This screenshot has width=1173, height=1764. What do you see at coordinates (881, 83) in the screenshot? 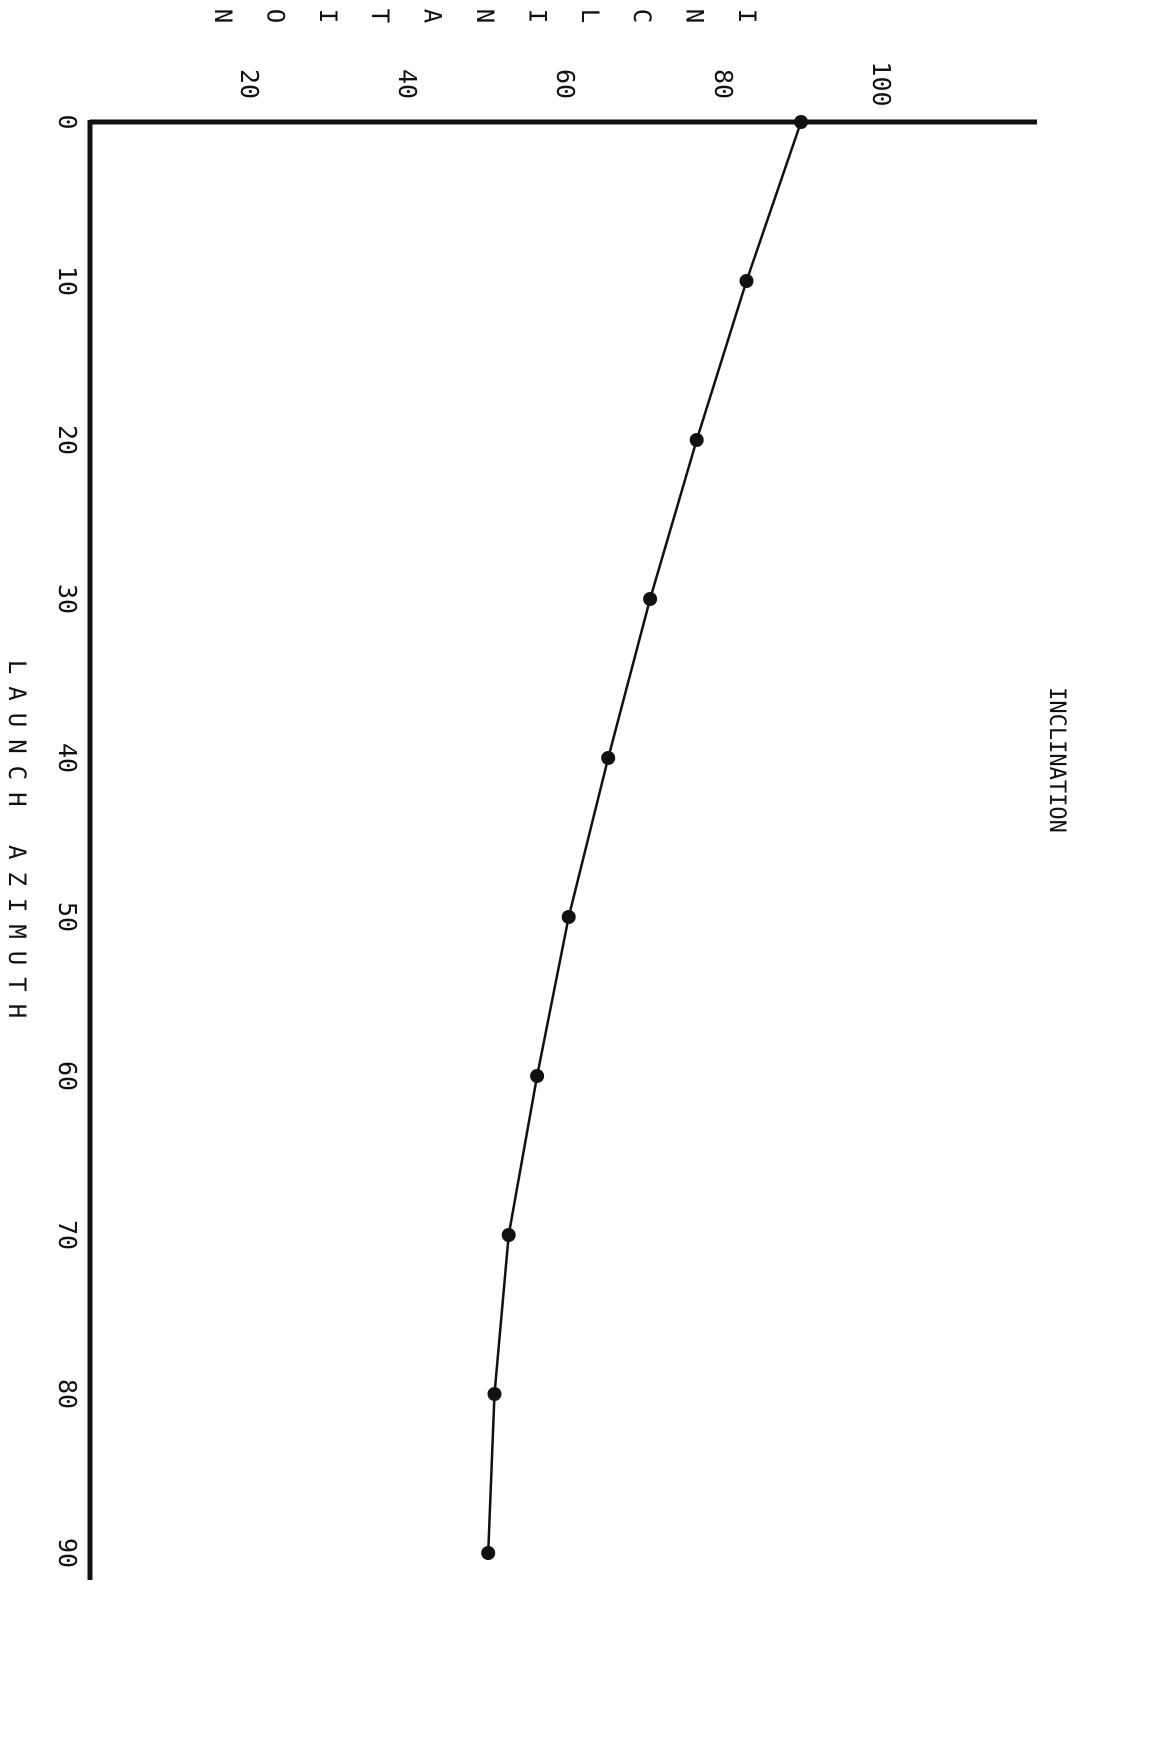
I see `inclination-tick-label: 100` at bounding box center [881, 83].